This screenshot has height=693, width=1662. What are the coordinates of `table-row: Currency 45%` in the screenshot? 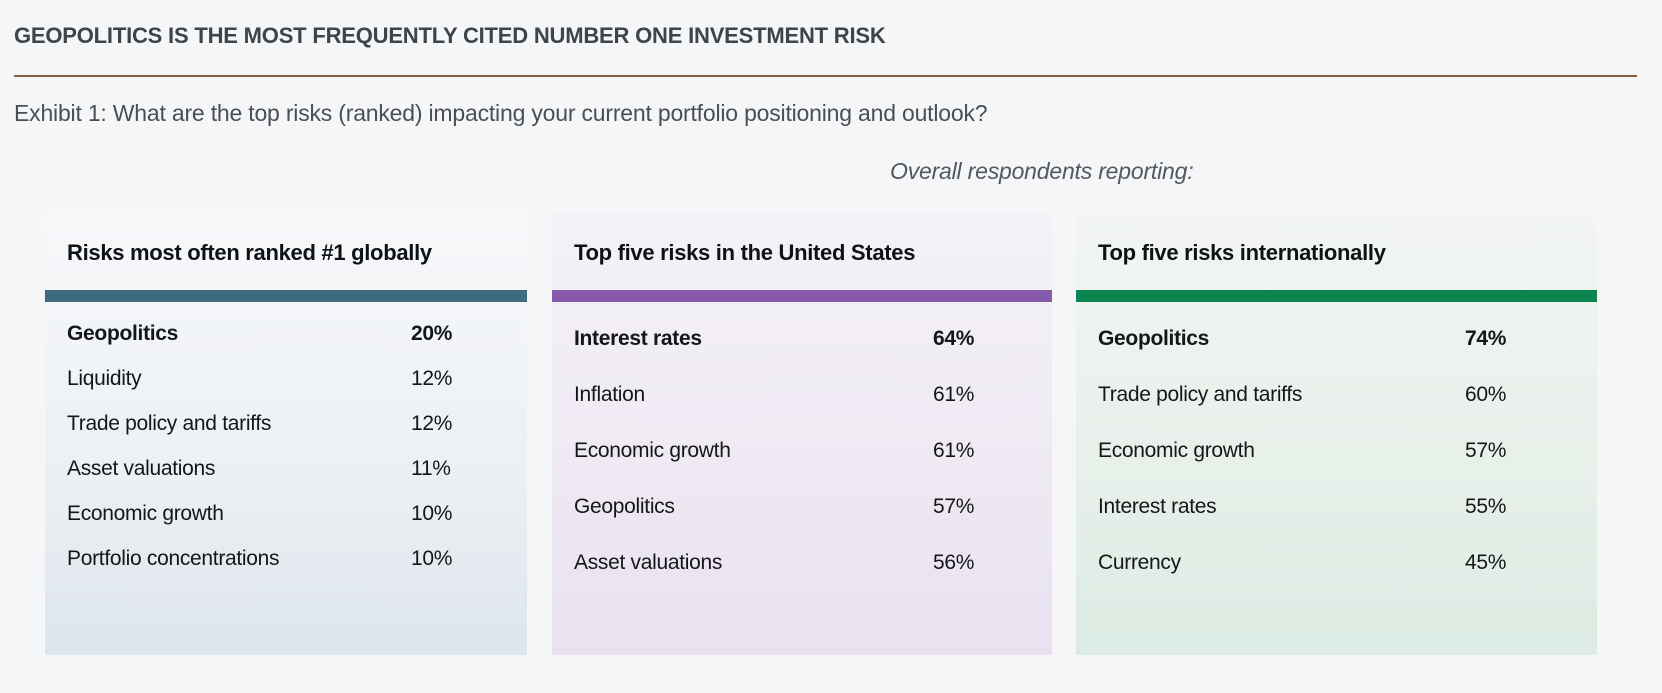 It's located at (1336, 563).